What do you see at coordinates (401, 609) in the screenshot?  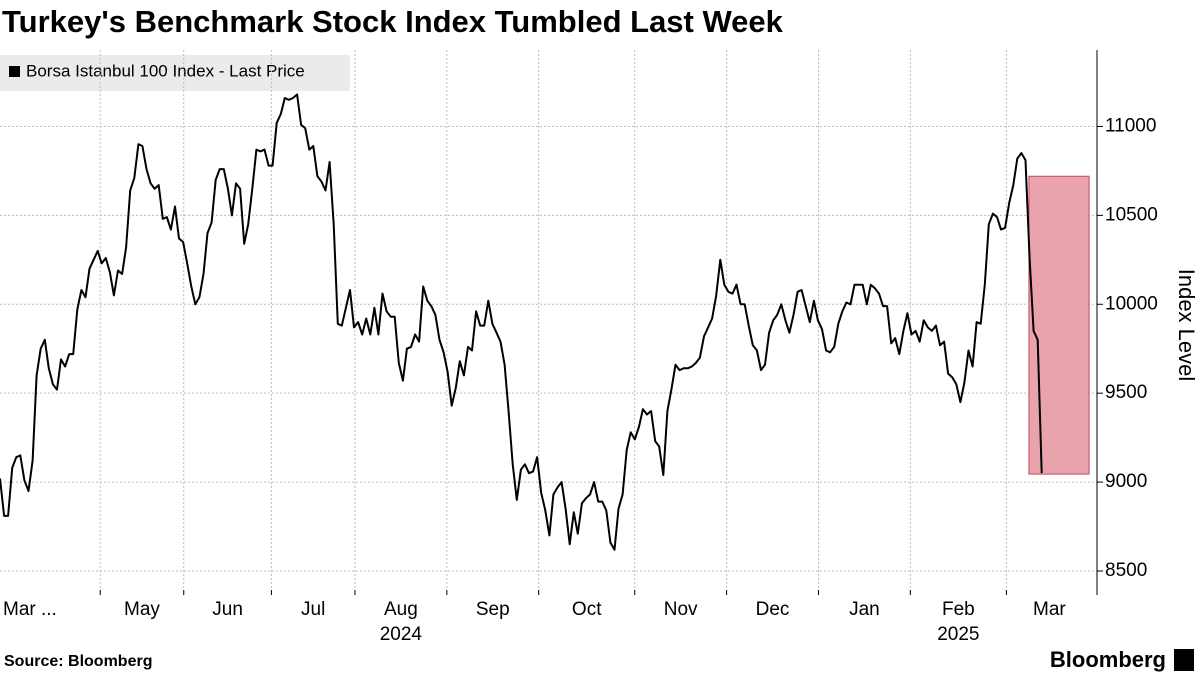 I see `x-tick-label: Aug` at bounding box center [401, 609].